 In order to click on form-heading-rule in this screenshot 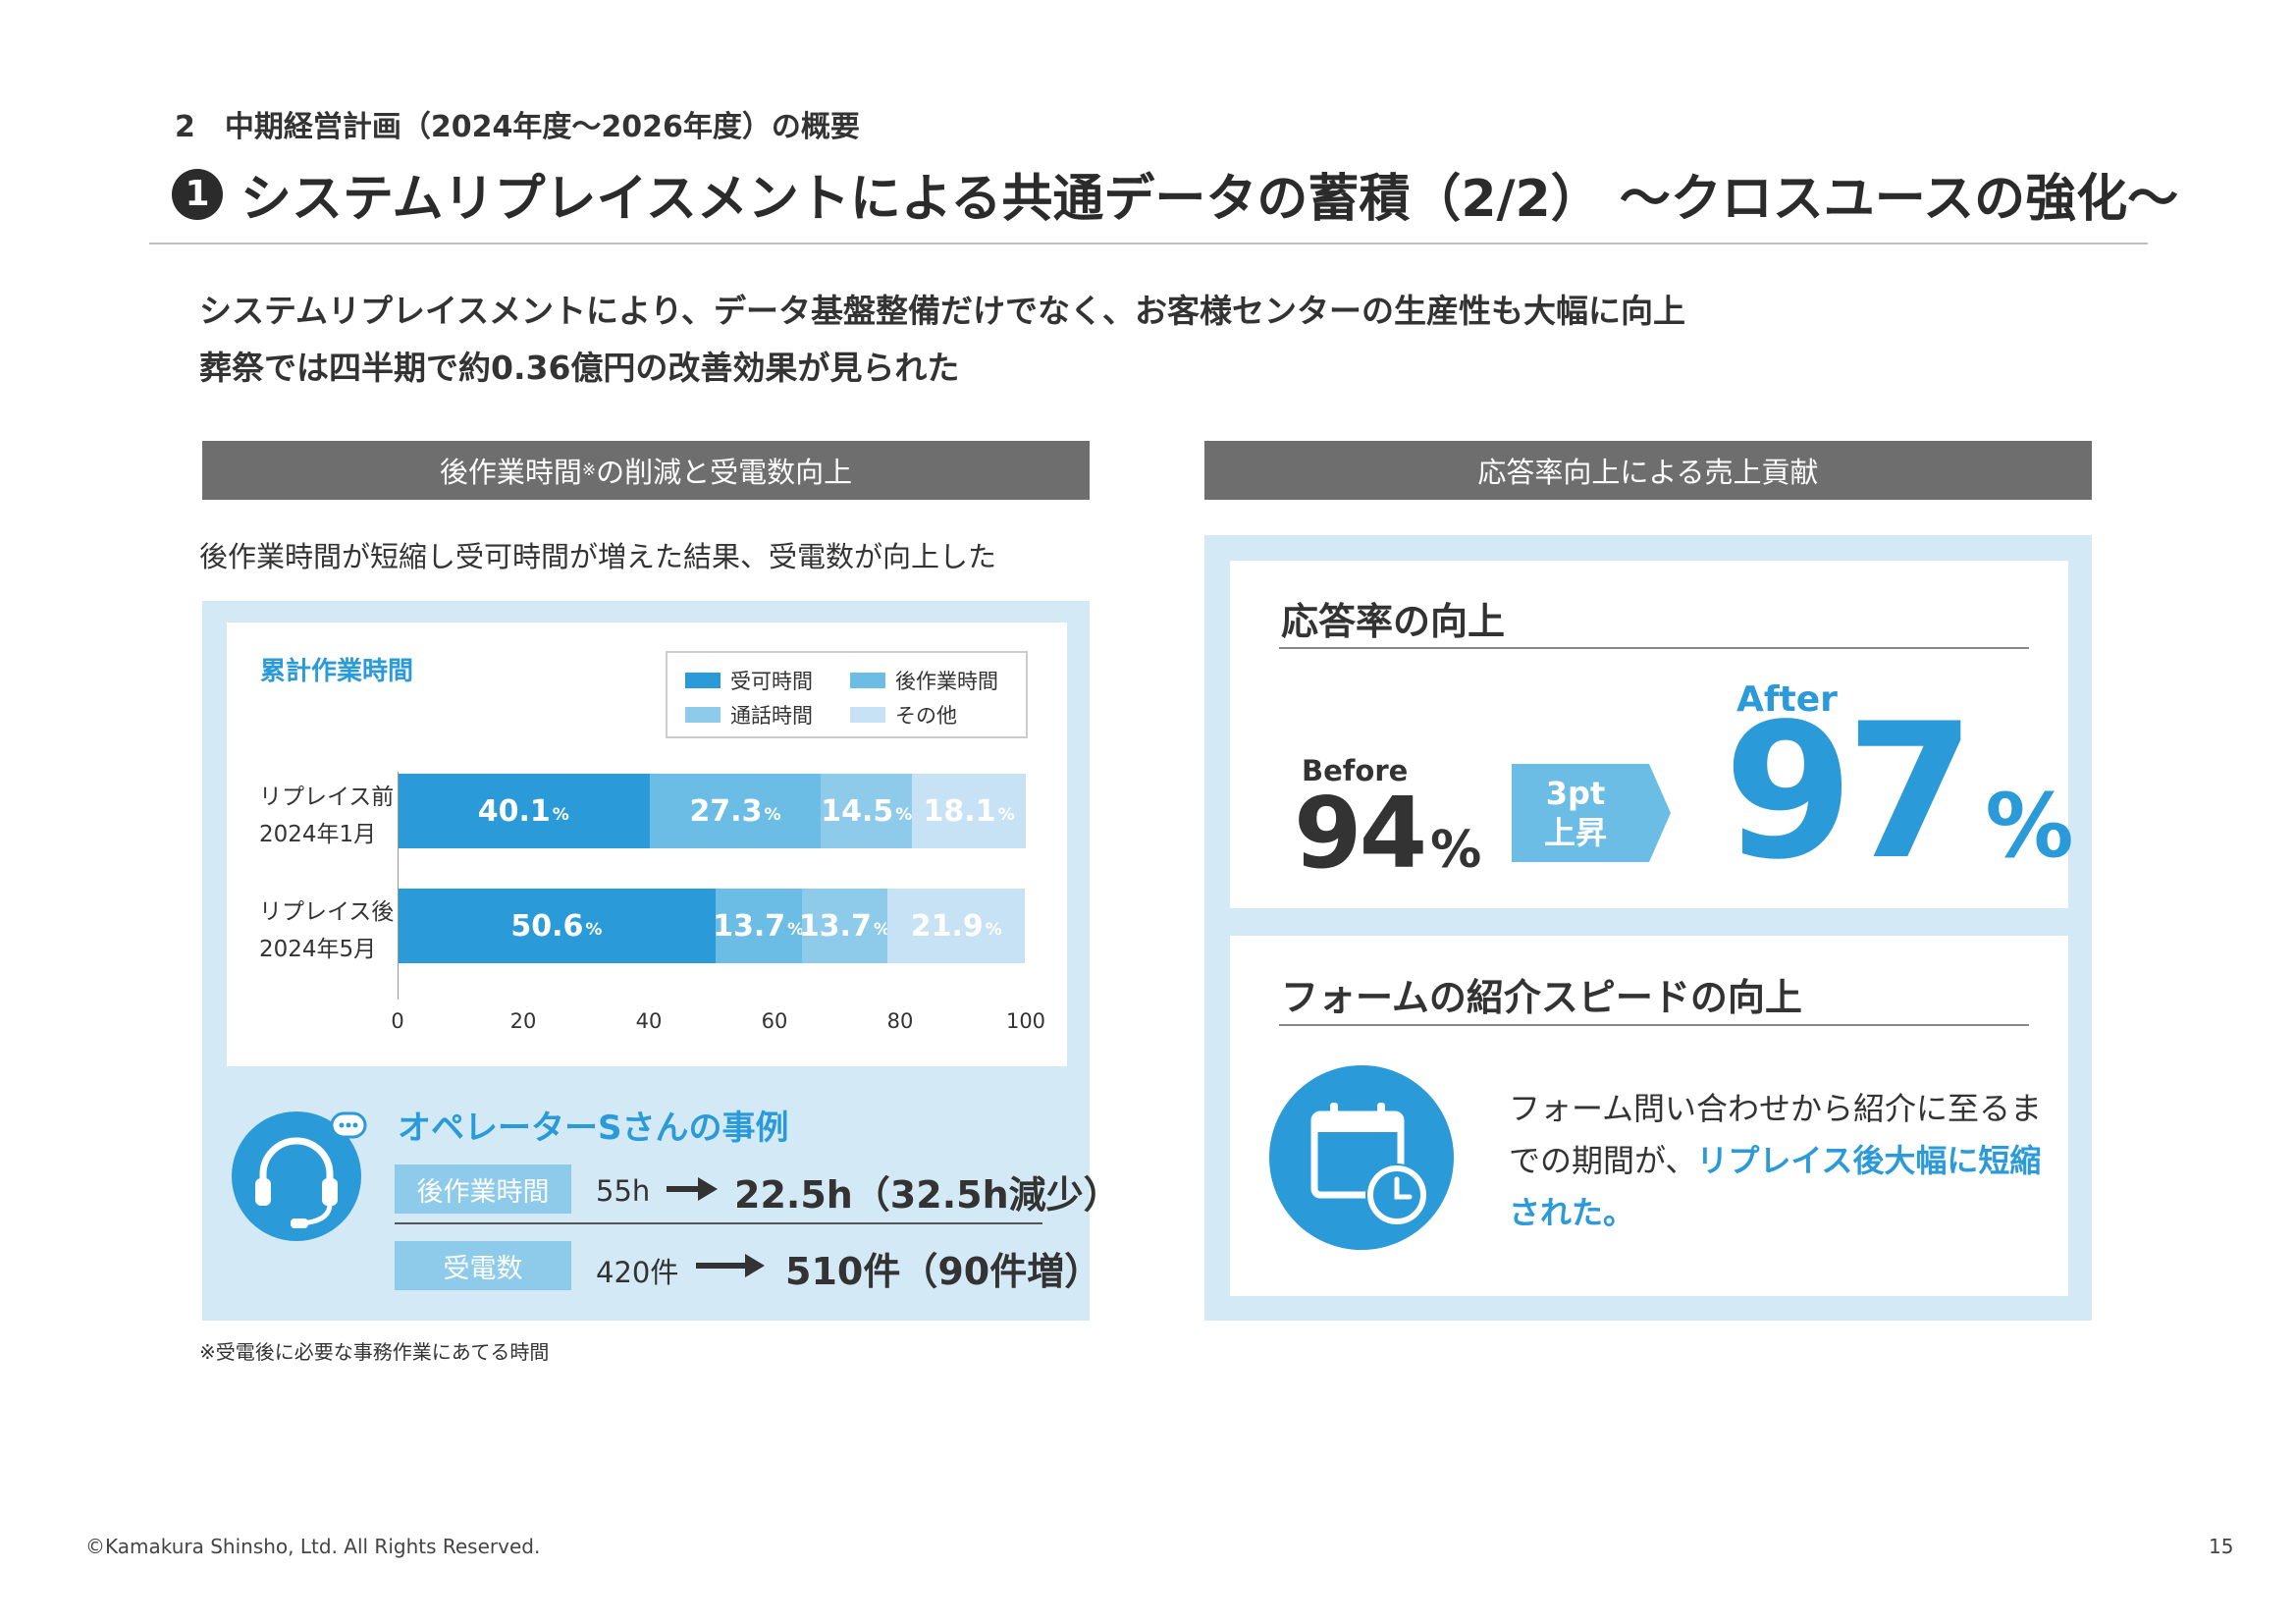, I will do `click(1654, 1025)`.